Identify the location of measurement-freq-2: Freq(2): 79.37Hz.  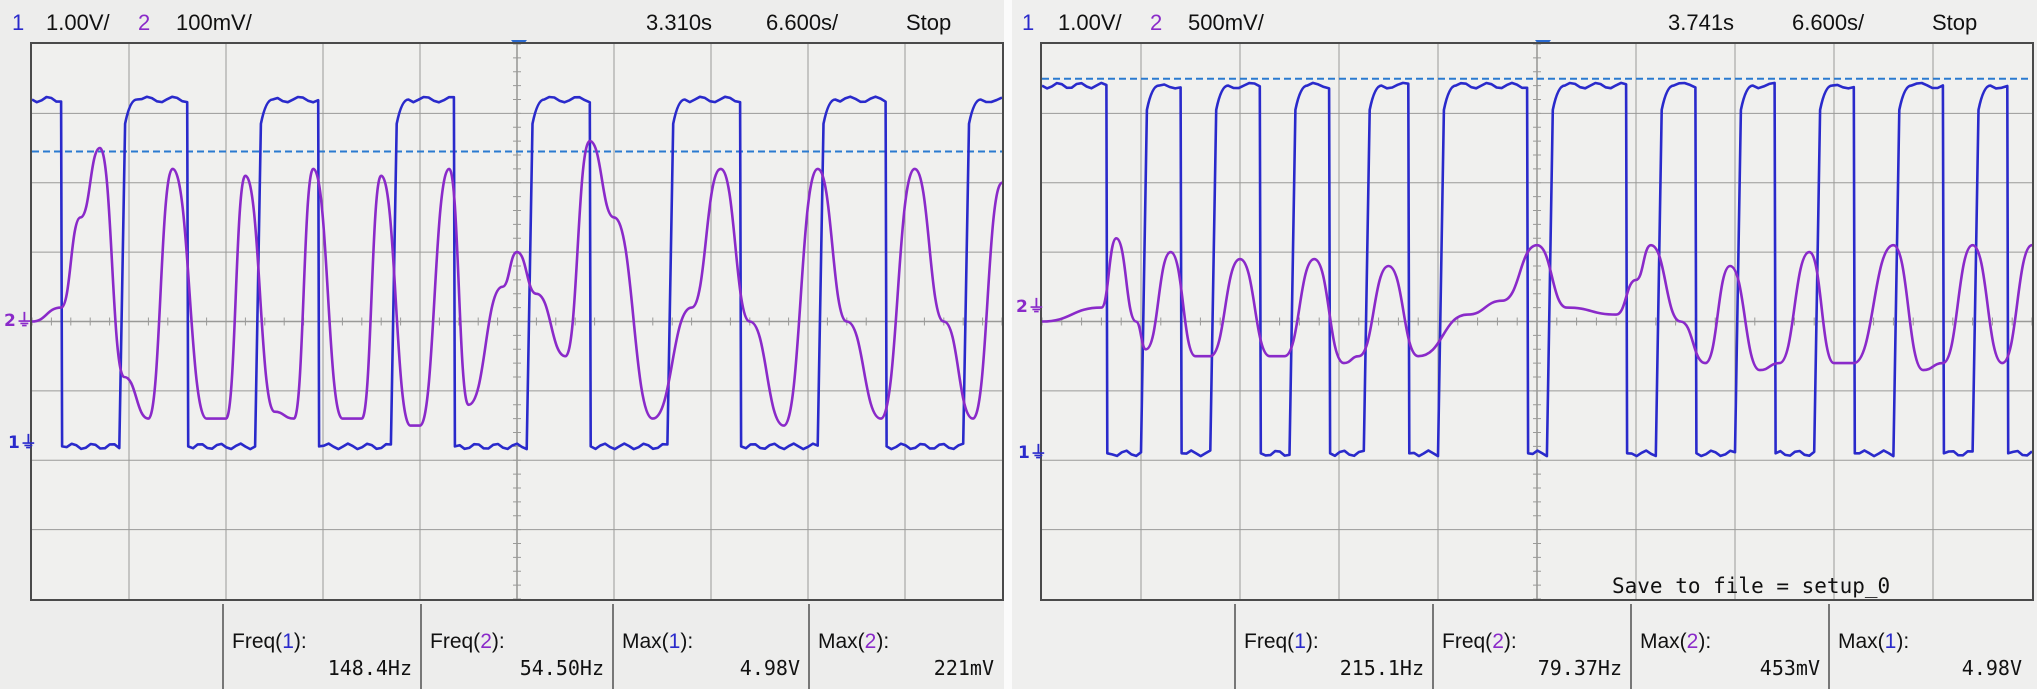
(1531, 646).